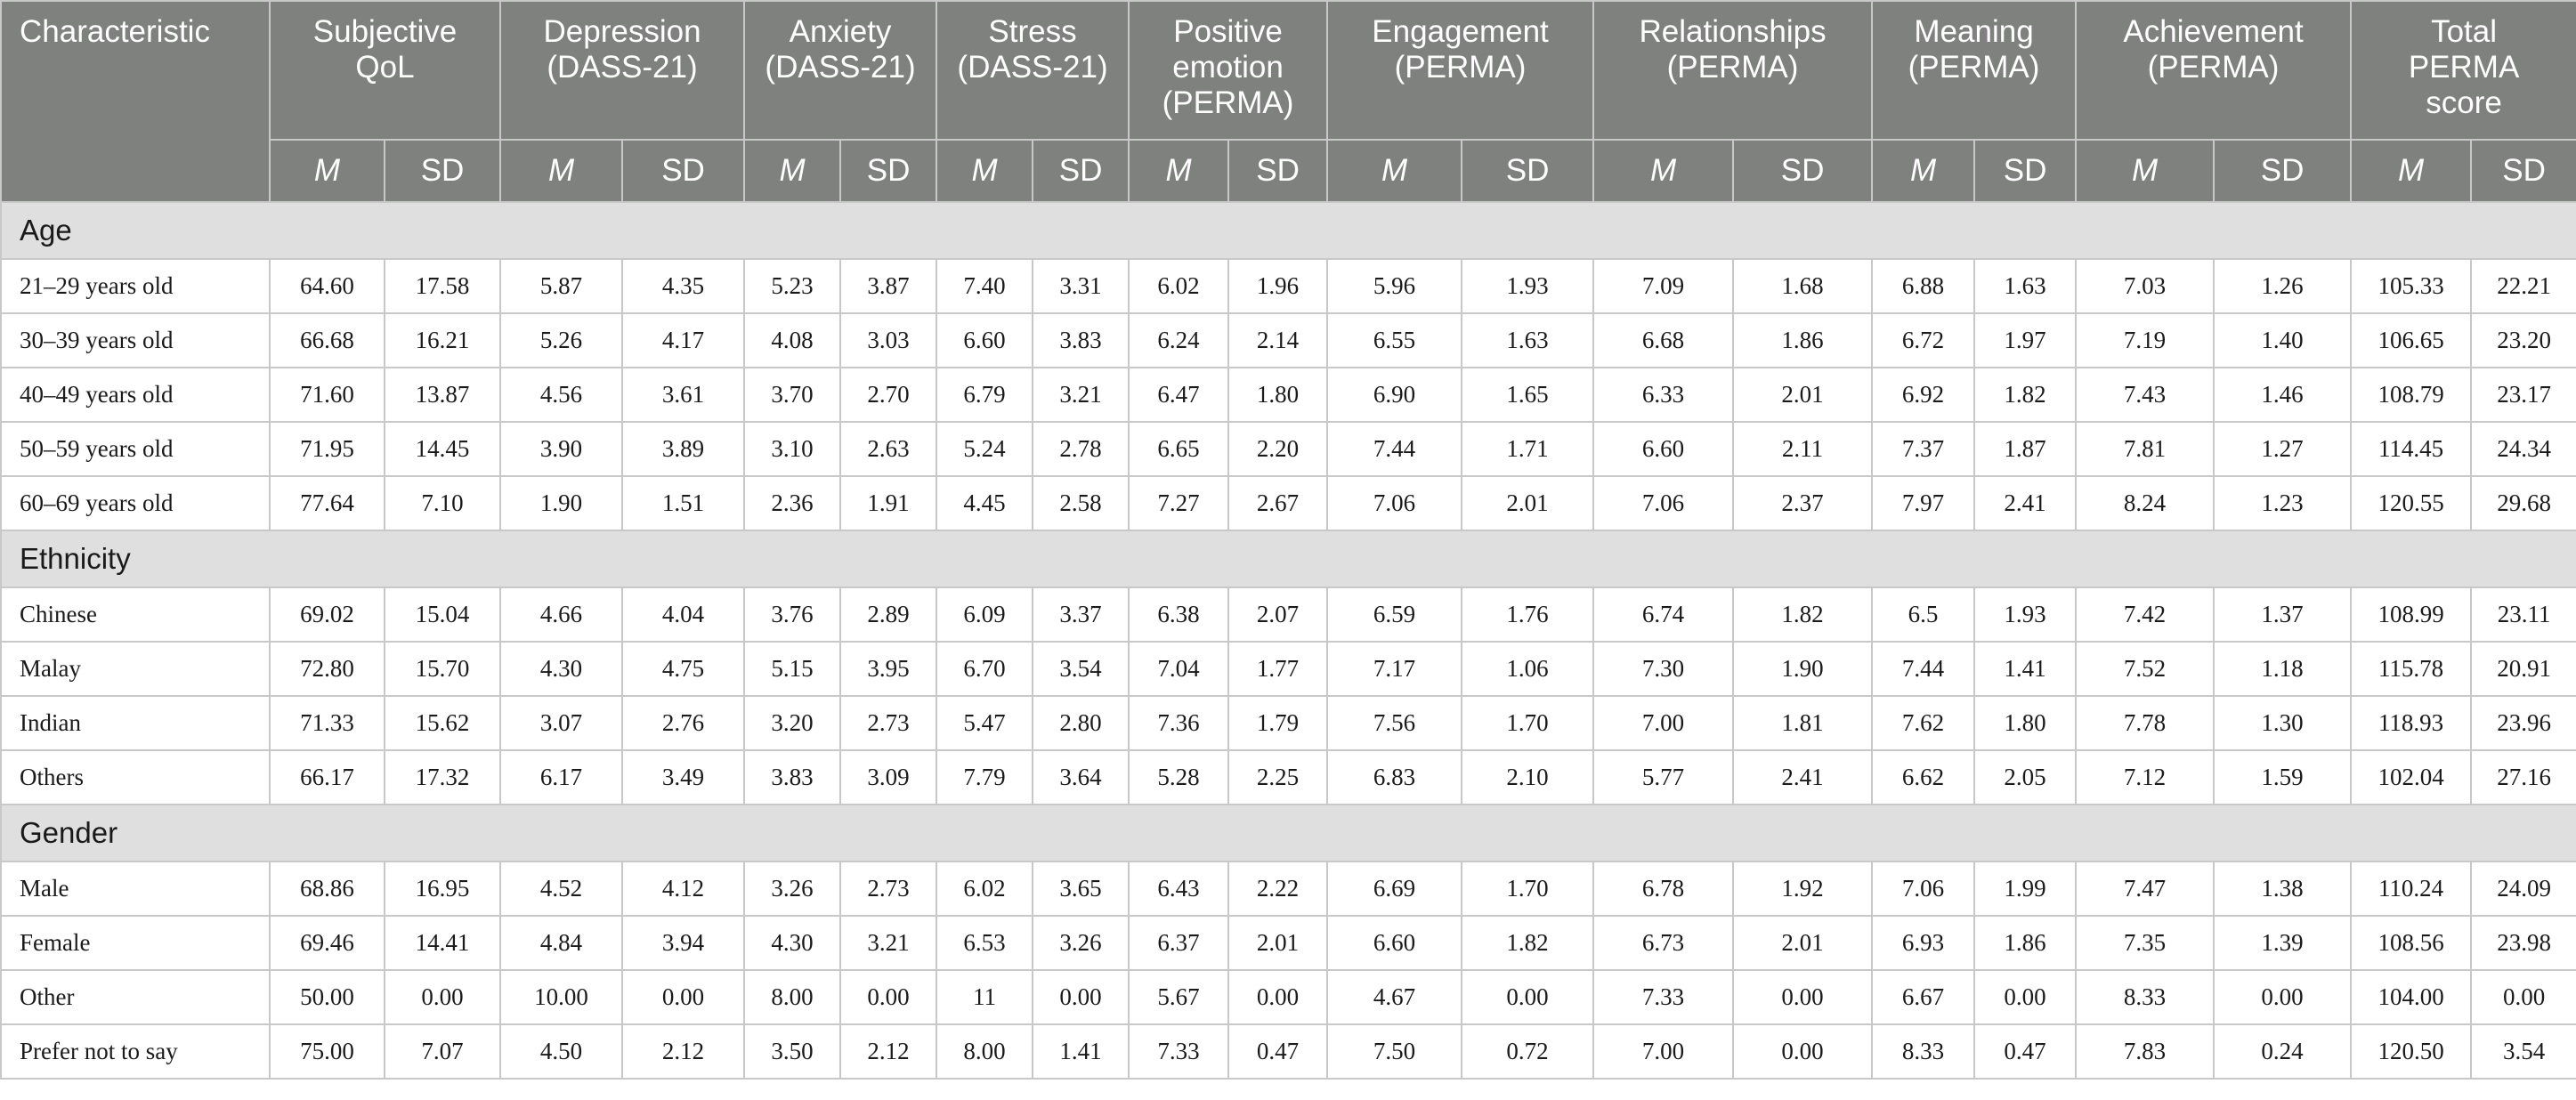 The height and width of the screenshot is (1100, 2576). I want to click on mean-cell: 5.77, so click(1664, 777).